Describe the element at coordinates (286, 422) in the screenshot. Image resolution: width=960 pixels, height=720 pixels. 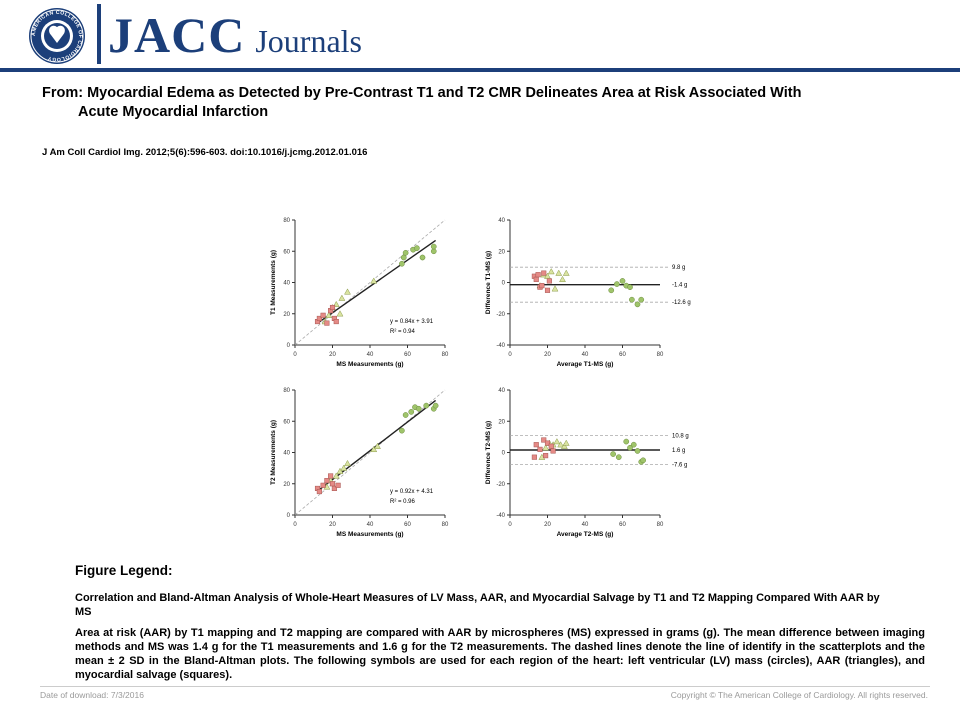
I see `y-tick-label: 60` at that location.